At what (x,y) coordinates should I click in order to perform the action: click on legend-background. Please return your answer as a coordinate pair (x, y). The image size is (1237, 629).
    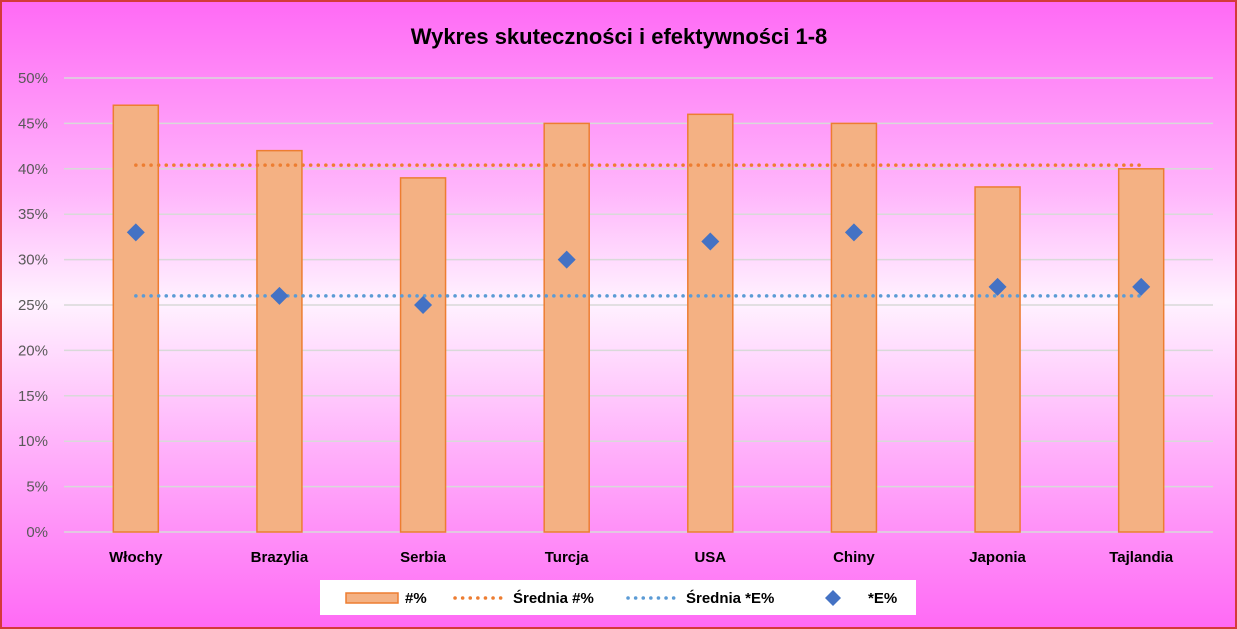
    Looking at the image, I should click on (618, 597).